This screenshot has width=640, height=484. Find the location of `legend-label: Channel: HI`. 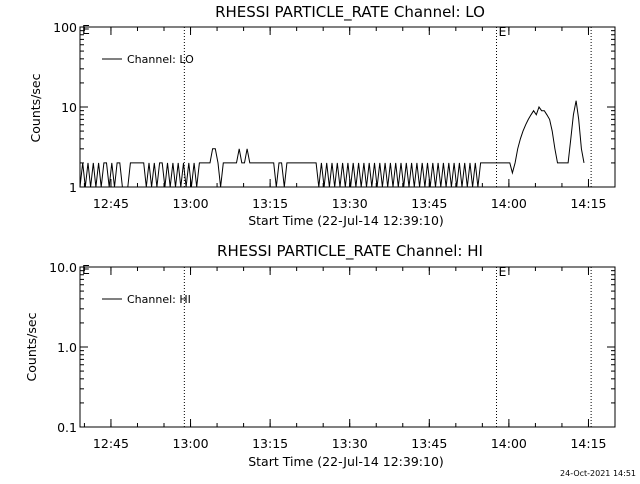

legend-label: Channel: HI is located at coordinates (159, 299).